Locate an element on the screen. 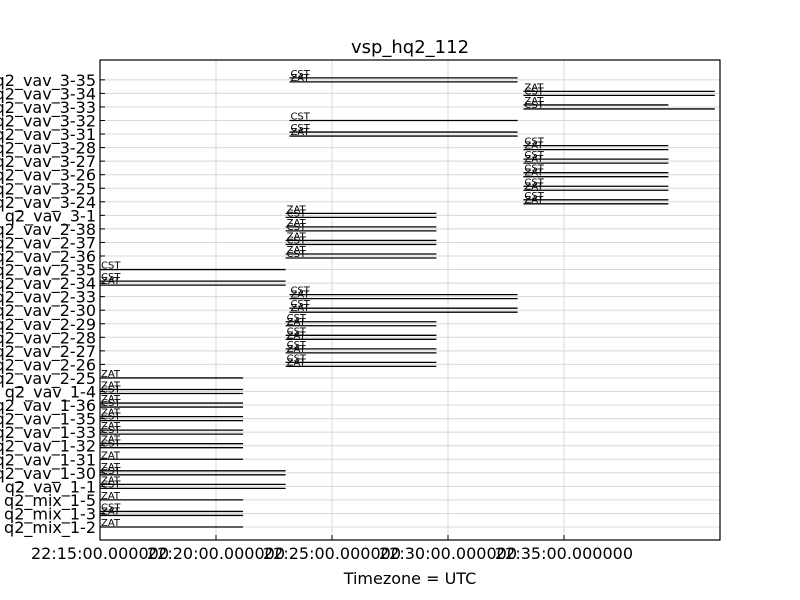  y-tick-label: q2_vav_3-26 is located at coordinates (48, 176).